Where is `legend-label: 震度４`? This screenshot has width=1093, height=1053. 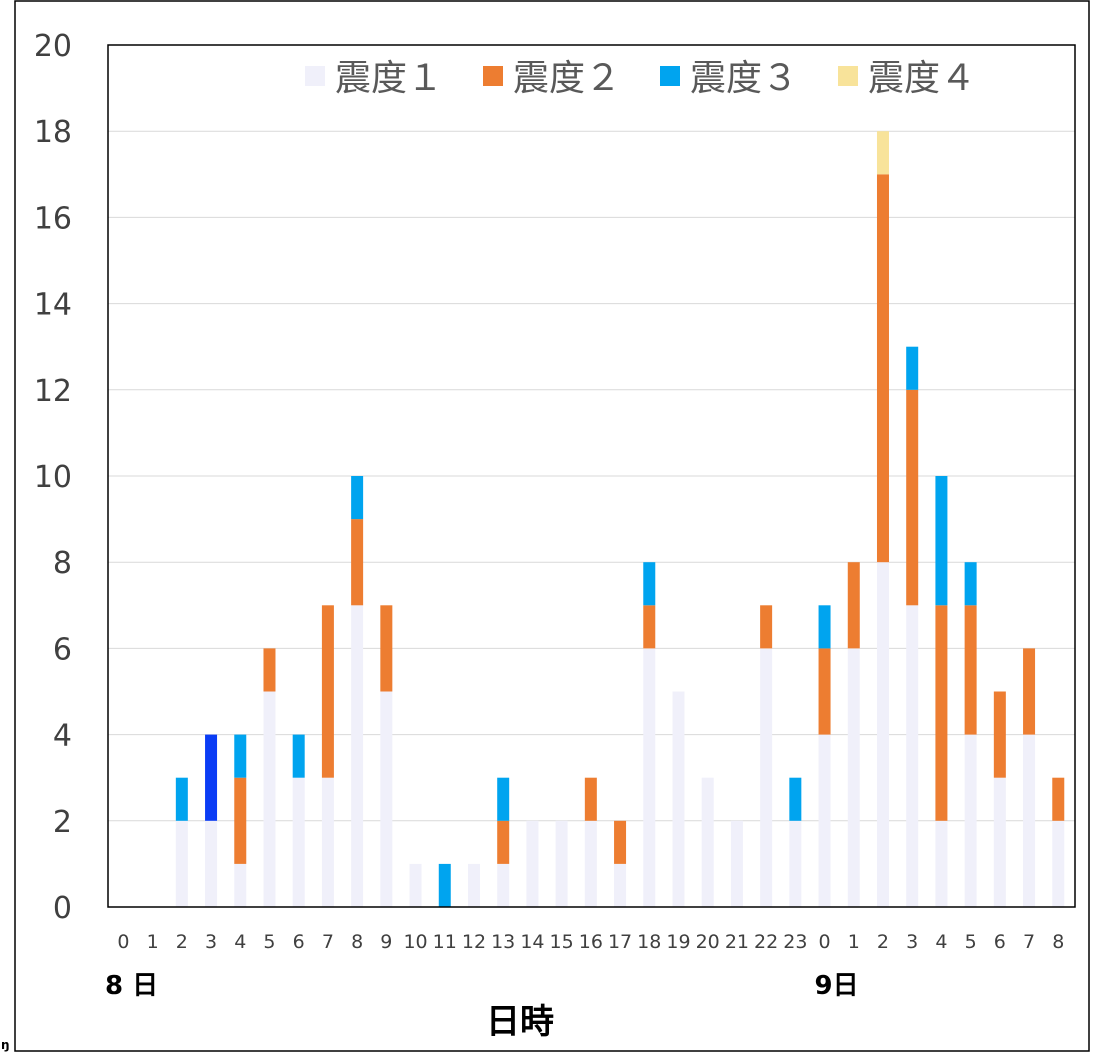
legend-label: 震度４ is located at coordinates (922, 78).